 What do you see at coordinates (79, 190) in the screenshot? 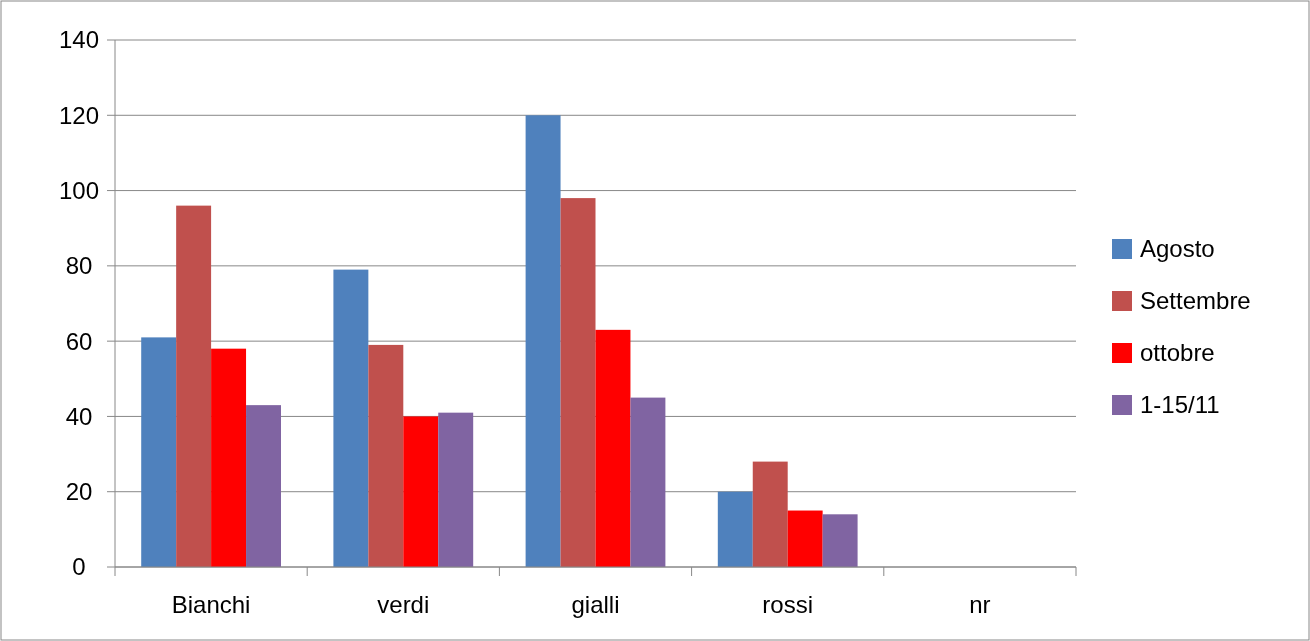
I see `y-tick-label: 100` at bounding box center [79, 190].